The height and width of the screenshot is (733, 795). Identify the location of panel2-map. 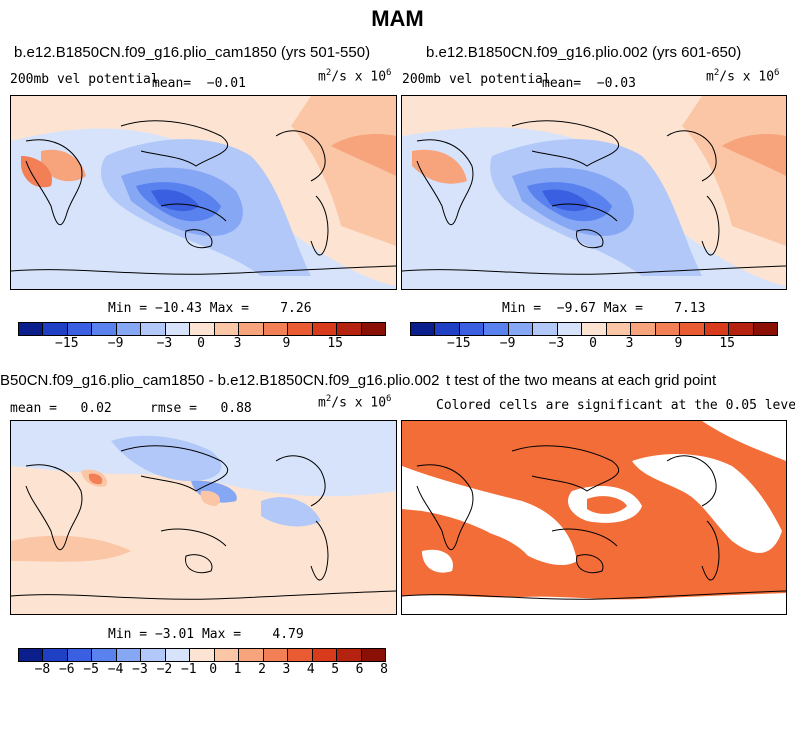
(594, 192).